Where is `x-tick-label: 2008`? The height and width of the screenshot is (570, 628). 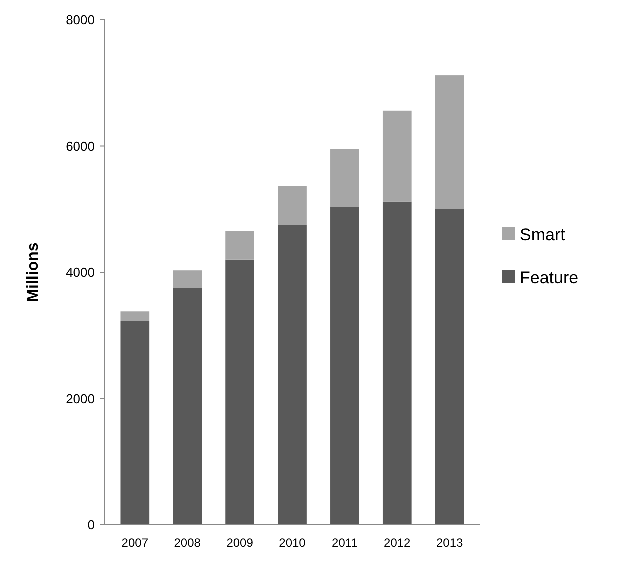
x-tick-label: 2008 is located at coordinates (188, 543).